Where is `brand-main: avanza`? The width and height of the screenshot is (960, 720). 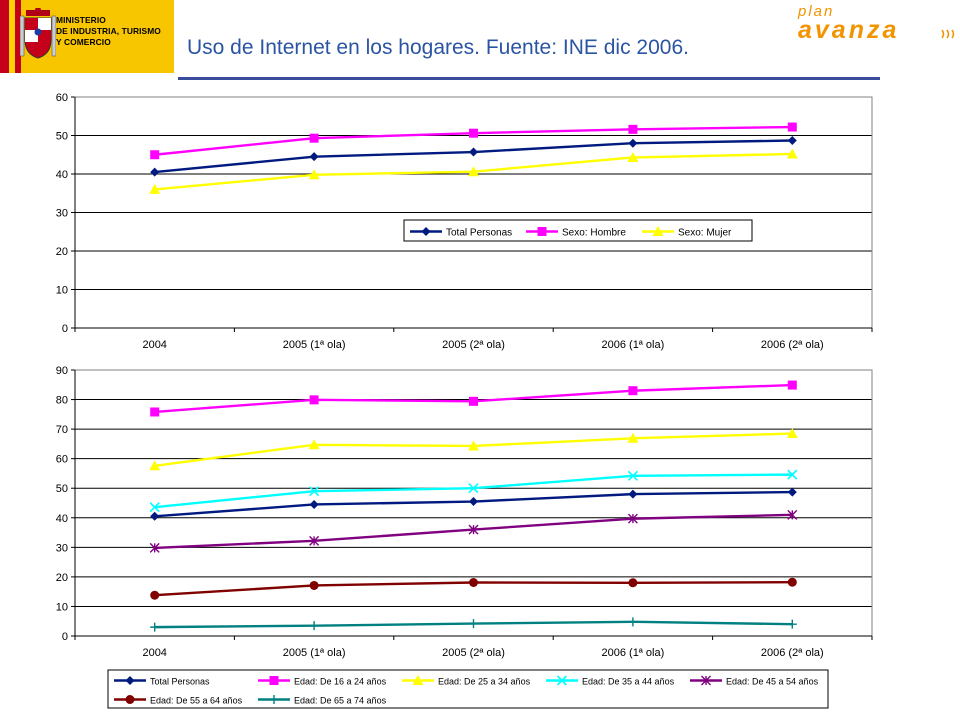 brand-main: avanza is located at coordinates (848, 30).